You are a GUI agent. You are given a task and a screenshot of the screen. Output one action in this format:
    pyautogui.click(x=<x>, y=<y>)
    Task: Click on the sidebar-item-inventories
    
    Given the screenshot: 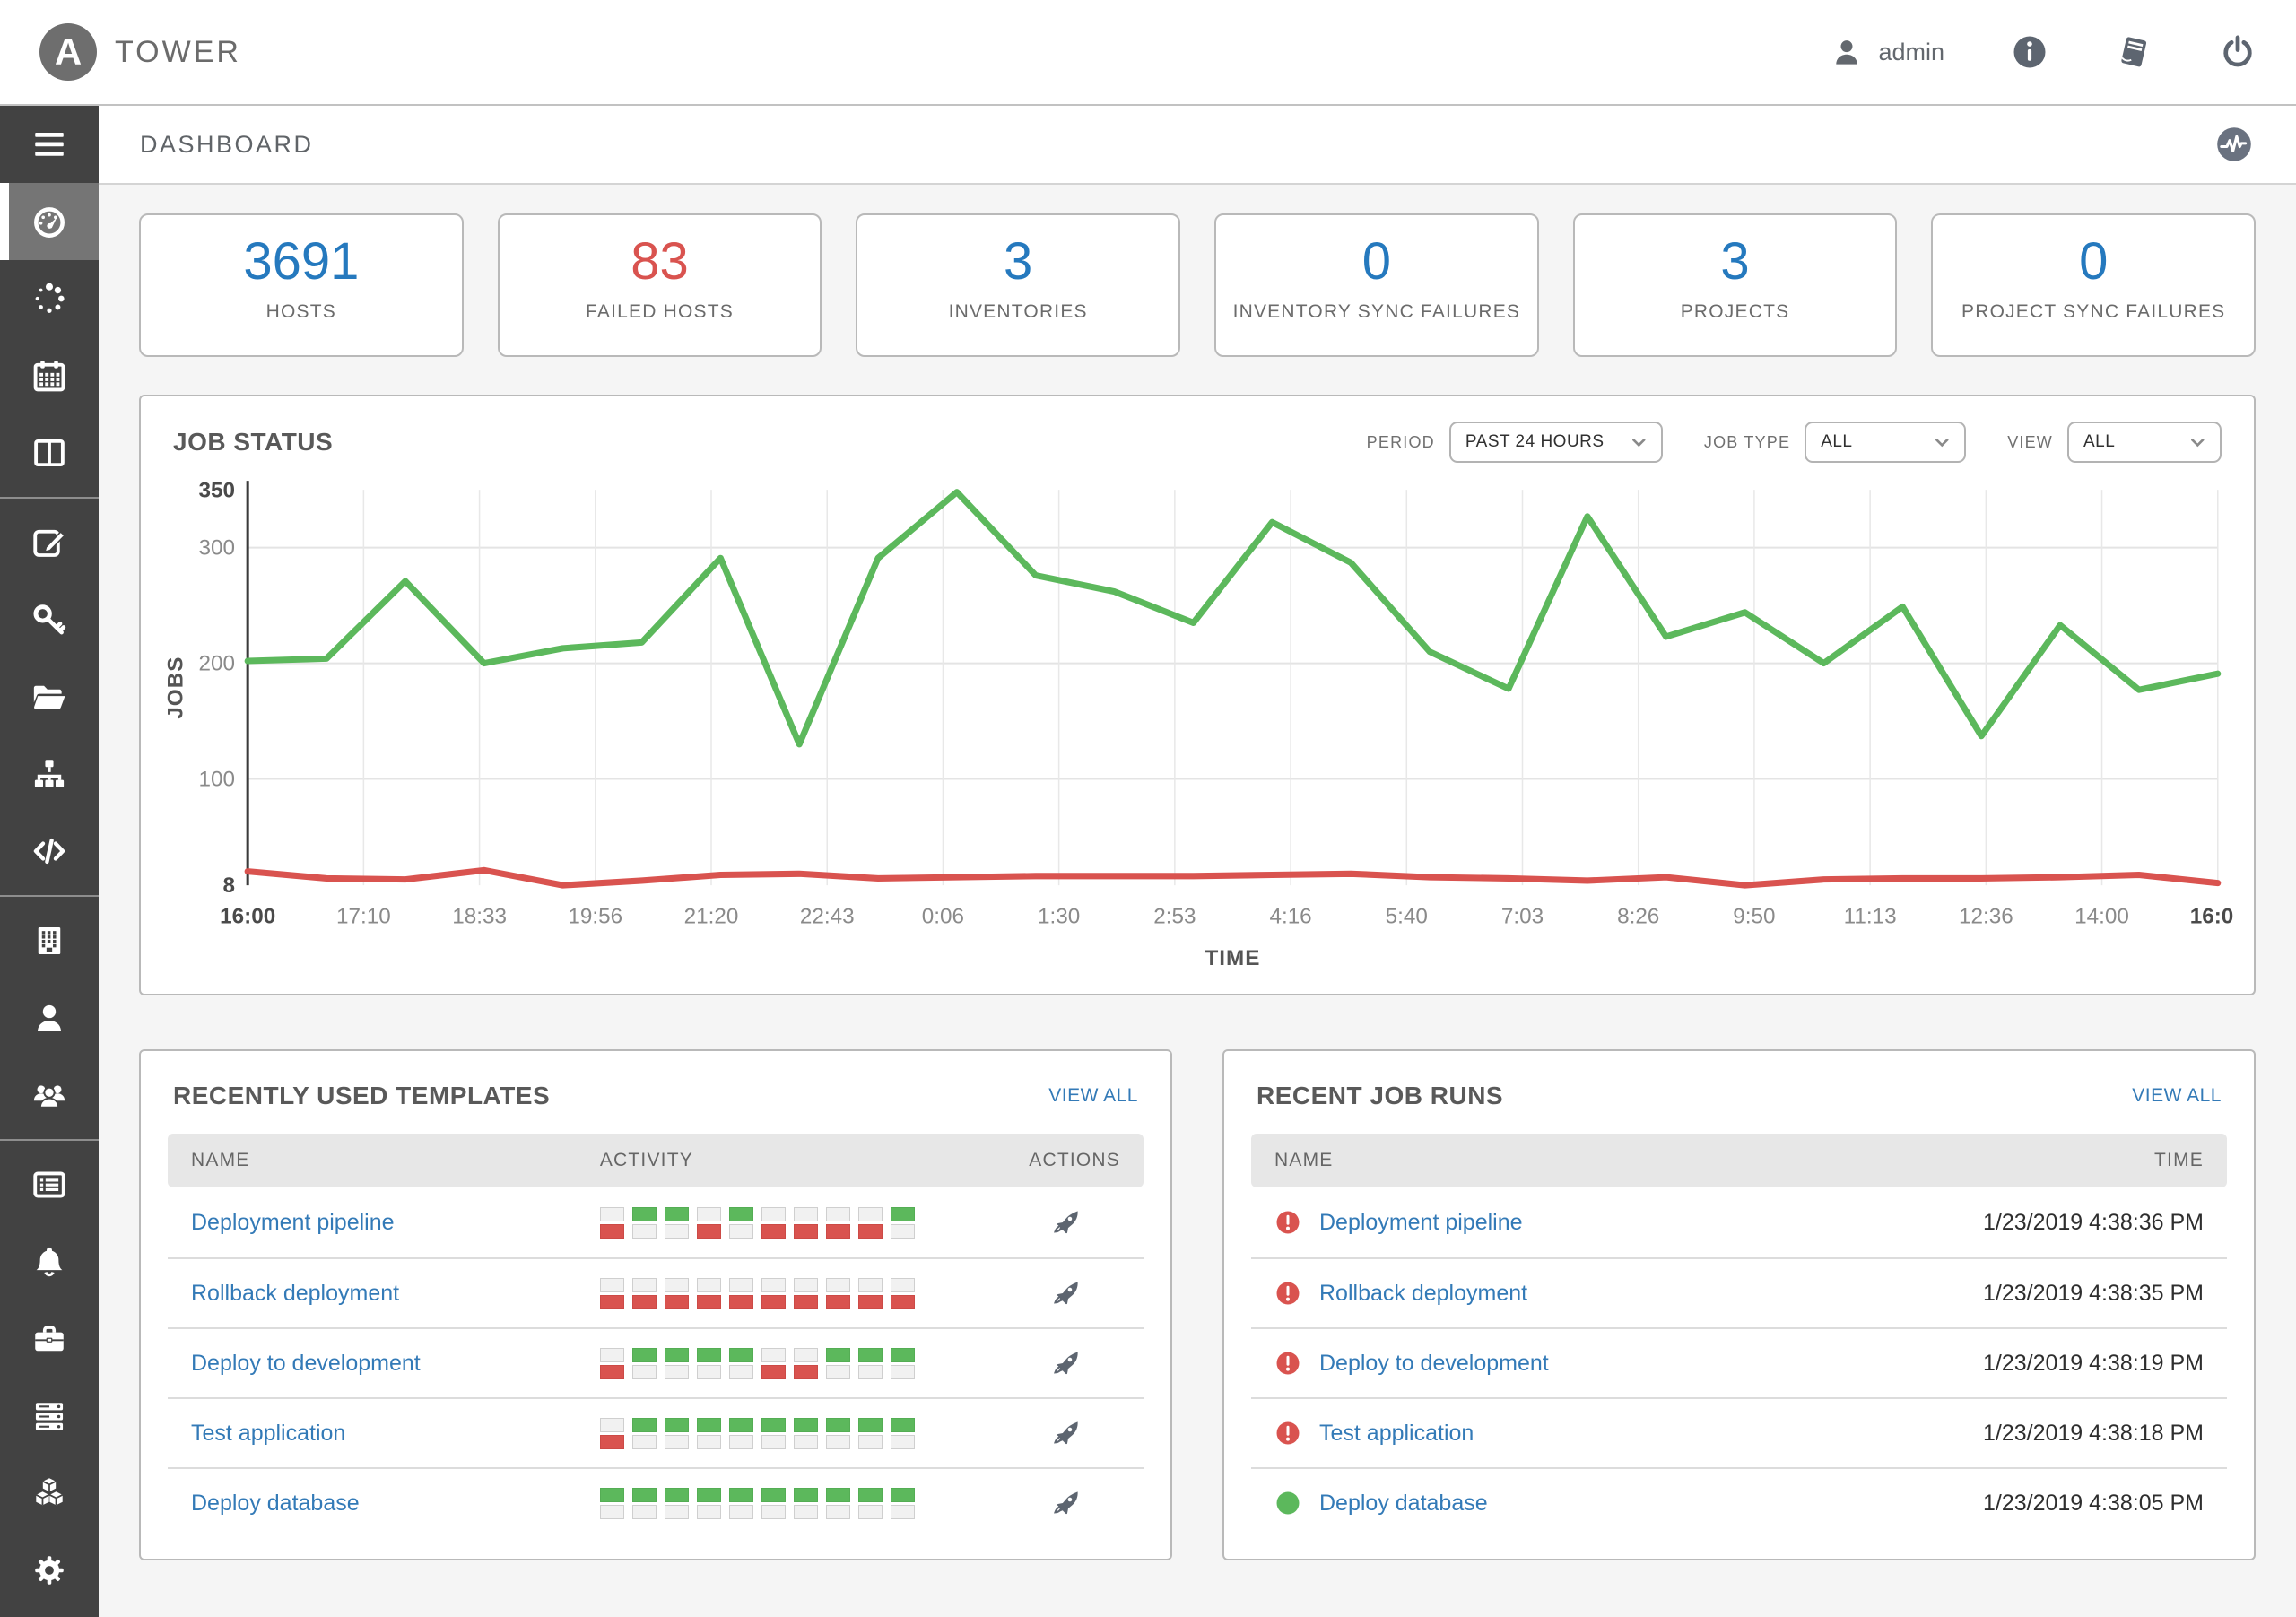 What is the action you would take?
    pyautogui.click(x=49, y=774)
    